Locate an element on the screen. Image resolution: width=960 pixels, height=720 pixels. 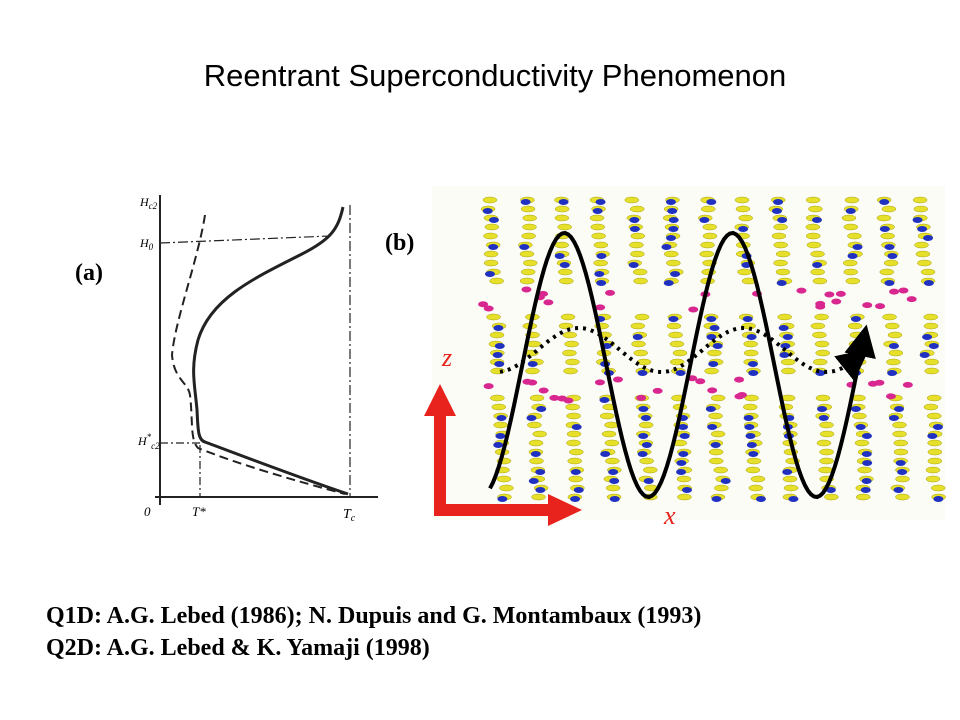
hc2-sub: c2 is located at coordinates (153, 206).